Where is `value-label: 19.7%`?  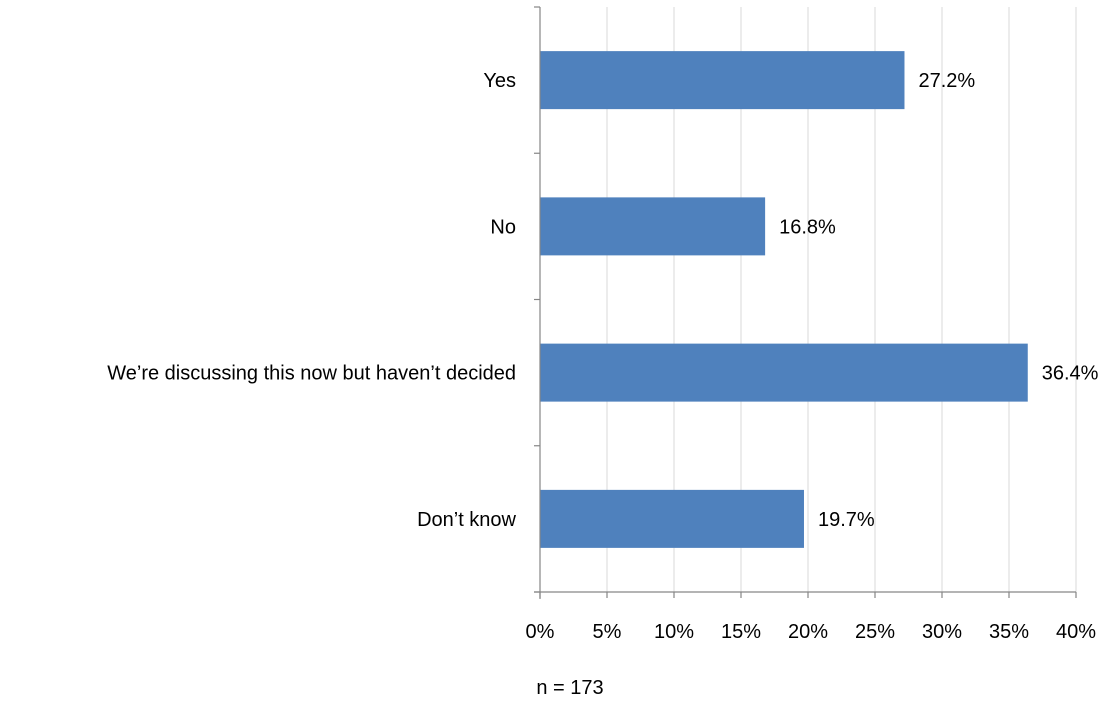
value-label: 19.7% is located at coordinates (846, 520).